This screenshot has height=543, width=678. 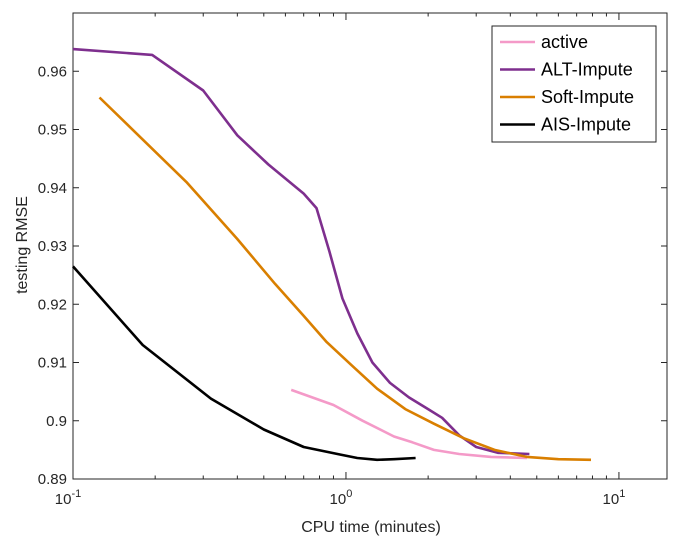 What do you see at coordinates (408, 424) in the screenshot?
I see `series-line-active` at bounding box center [408, 424].